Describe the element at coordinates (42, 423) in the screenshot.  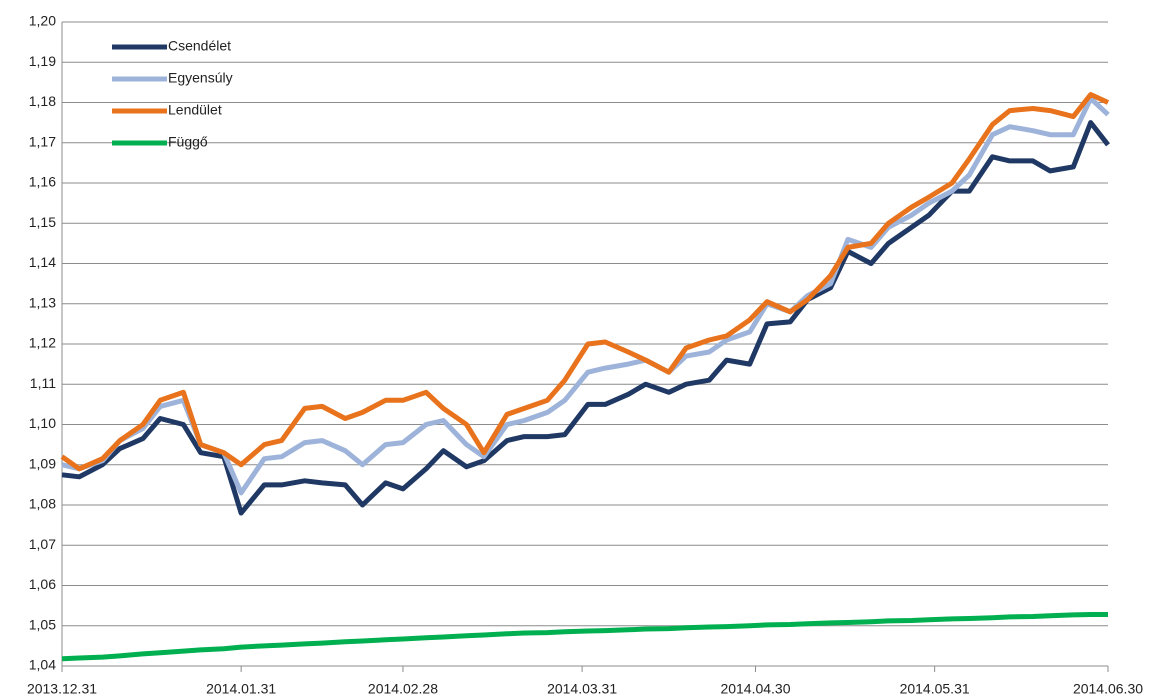
I see `y-tick-label: 1,10` at that location.